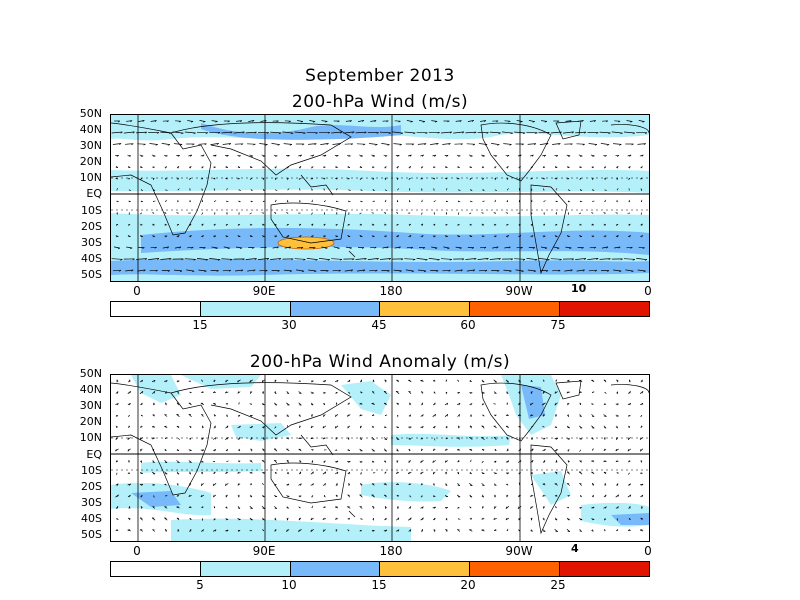 The height and width of the screenshot is (600, 800). I want to click on lat-label: 40S, so click(91, 258).